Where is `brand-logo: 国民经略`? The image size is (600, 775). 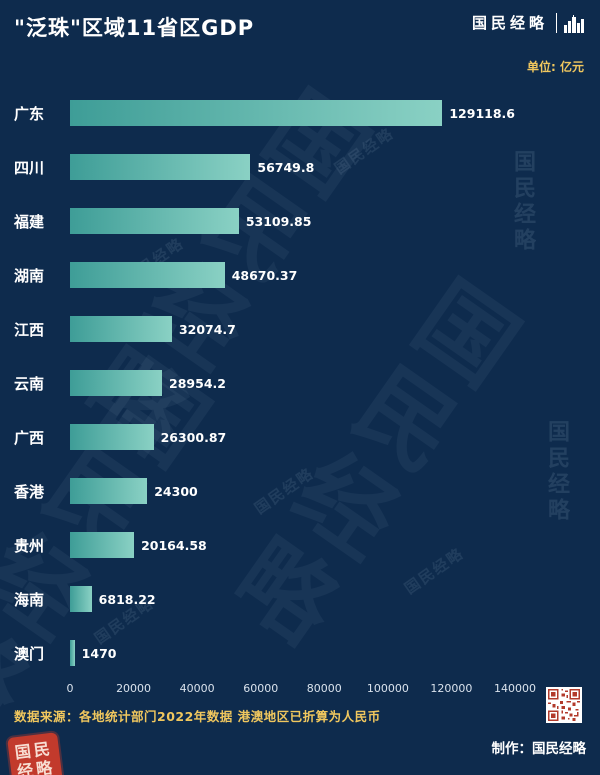 brand-logo: 国民经略 is located at coordinates (529, 22).